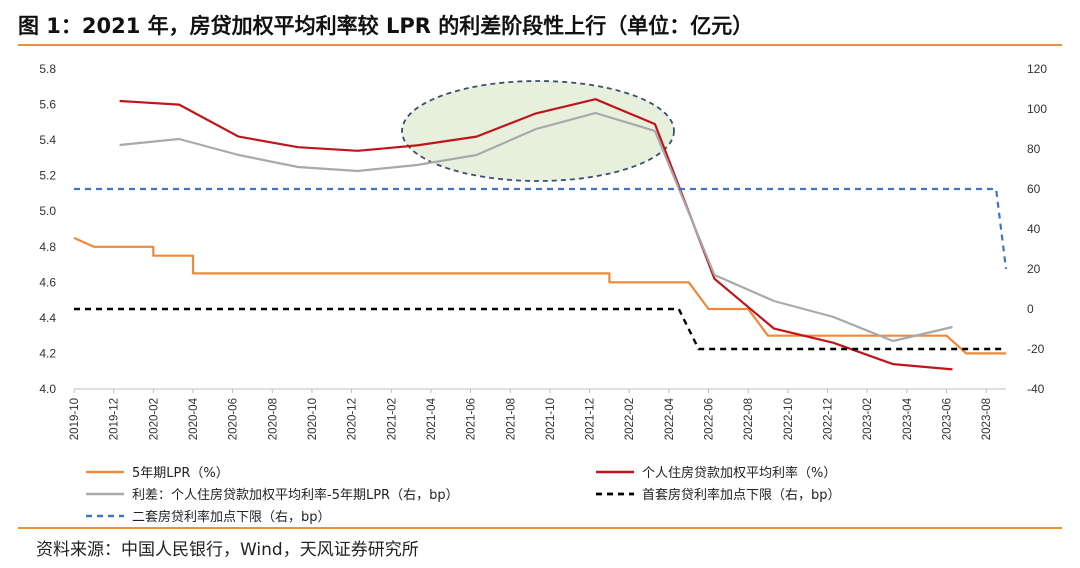  Describe the element at coordinates (1034, 229) in the screenshot. I see `y-right-tick-label: 40` at that location.